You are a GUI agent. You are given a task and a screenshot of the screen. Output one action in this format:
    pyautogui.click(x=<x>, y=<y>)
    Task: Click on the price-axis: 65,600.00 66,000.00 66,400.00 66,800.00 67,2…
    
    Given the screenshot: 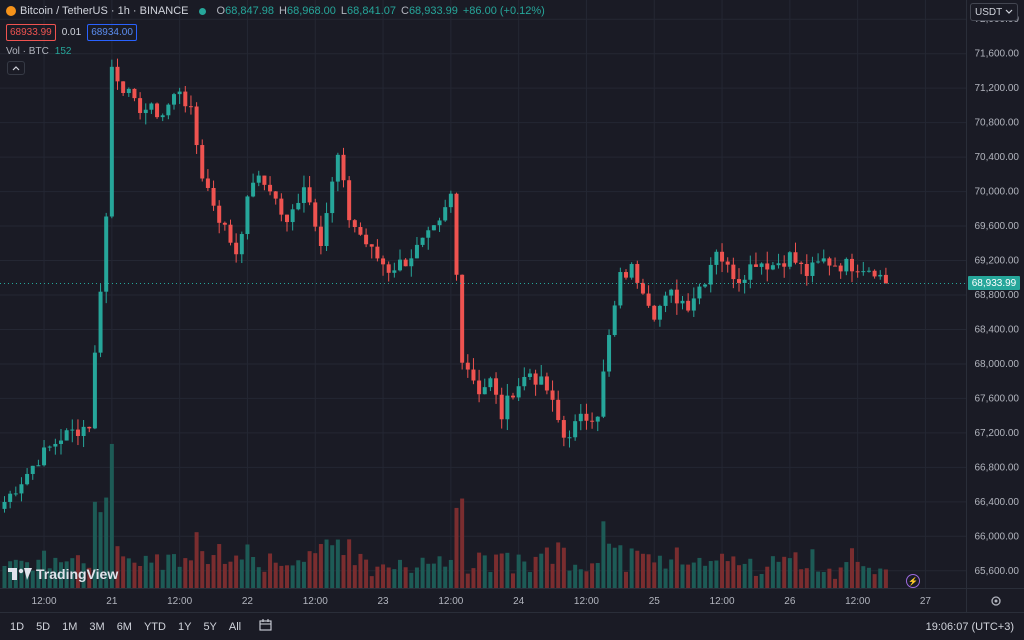 What is the action you would take?
    pyautogui.click(x=995, y=294)
    